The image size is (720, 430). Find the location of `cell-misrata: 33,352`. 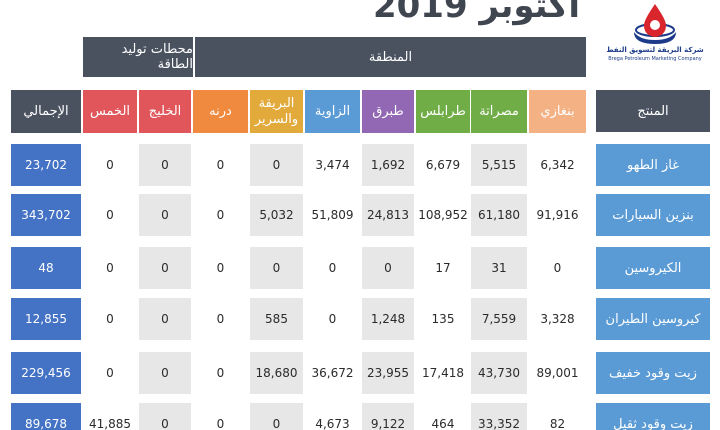

cell-misrata: 33,352 is located at coordinates (499, 416).